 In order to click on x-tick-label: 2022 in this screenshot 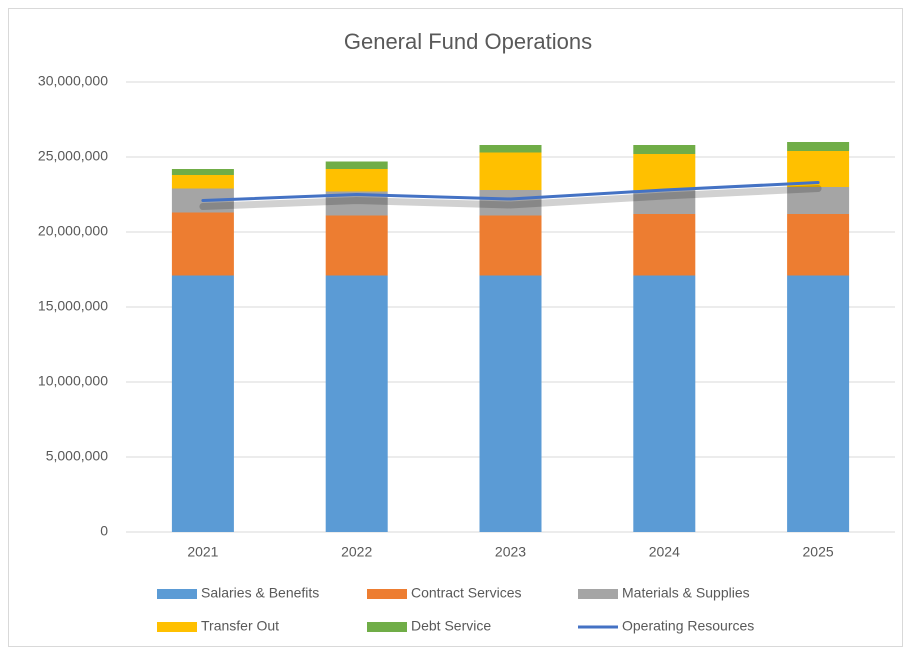, I will do `click(356, 552)`.